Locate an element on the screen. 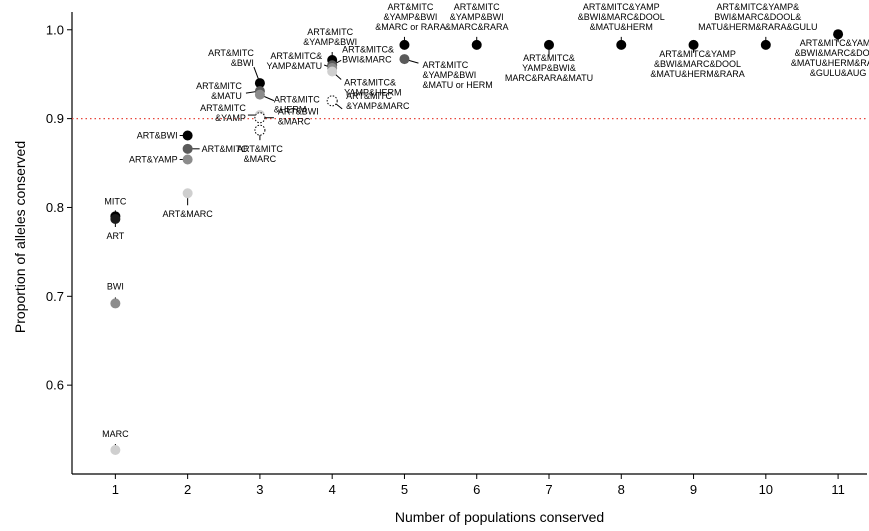 This screenshot has height=531, width=869. point-label: ART&MITC& YAMP&BWI& MARC&RARA&MATU is located at coordinates (549, 68).